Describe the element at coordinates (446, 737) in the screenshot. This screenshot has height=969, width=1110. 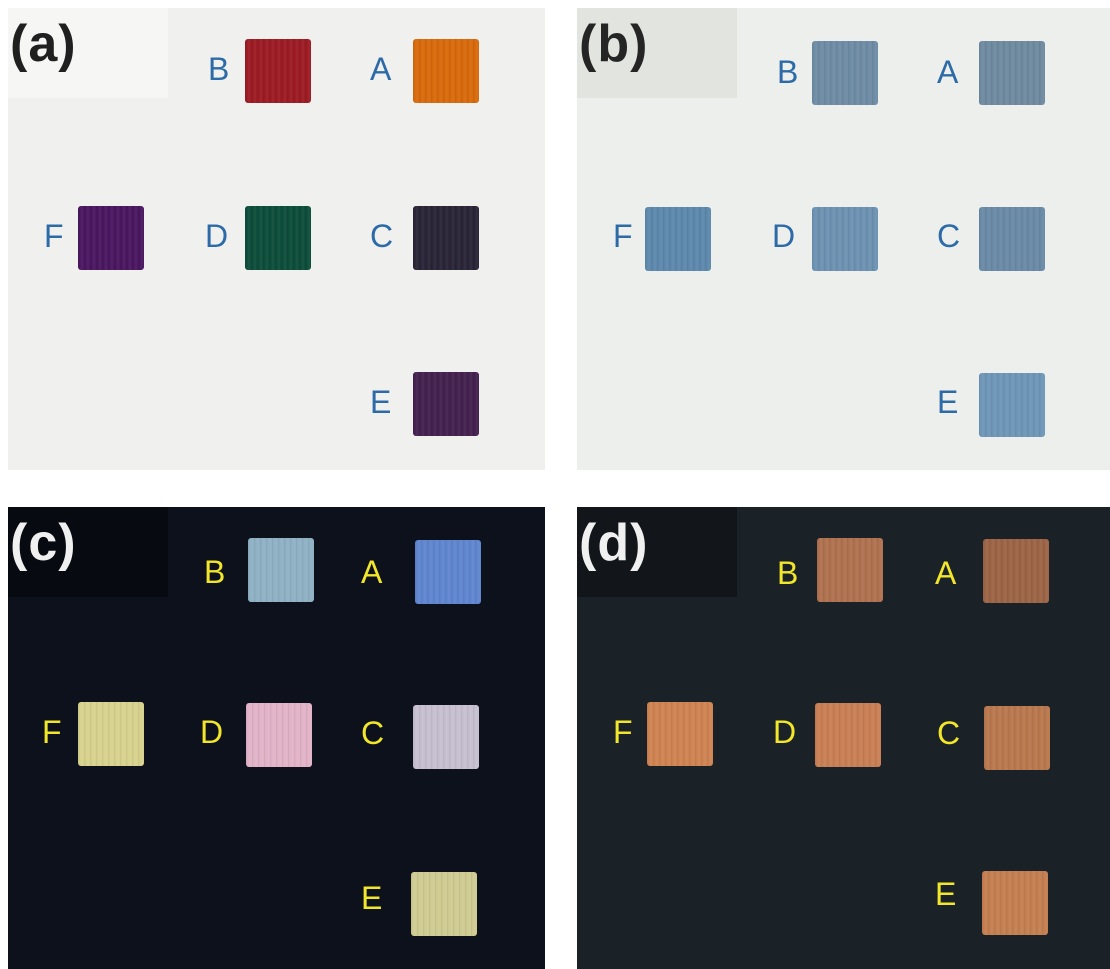
I see `panel-c-square-c` at that location.